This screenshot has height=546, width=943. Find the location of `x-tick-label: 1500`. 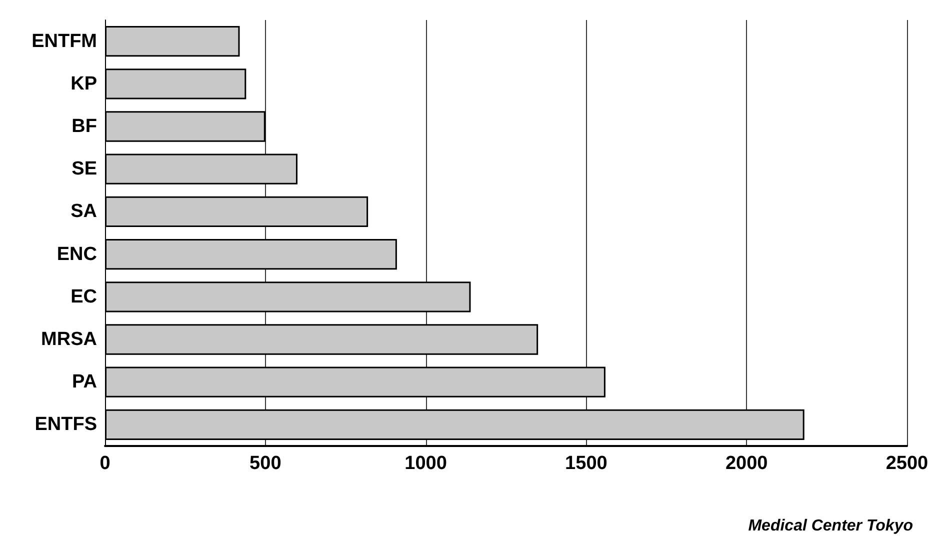

x-tick-label: 1500 is located at coordinates (586, 463).